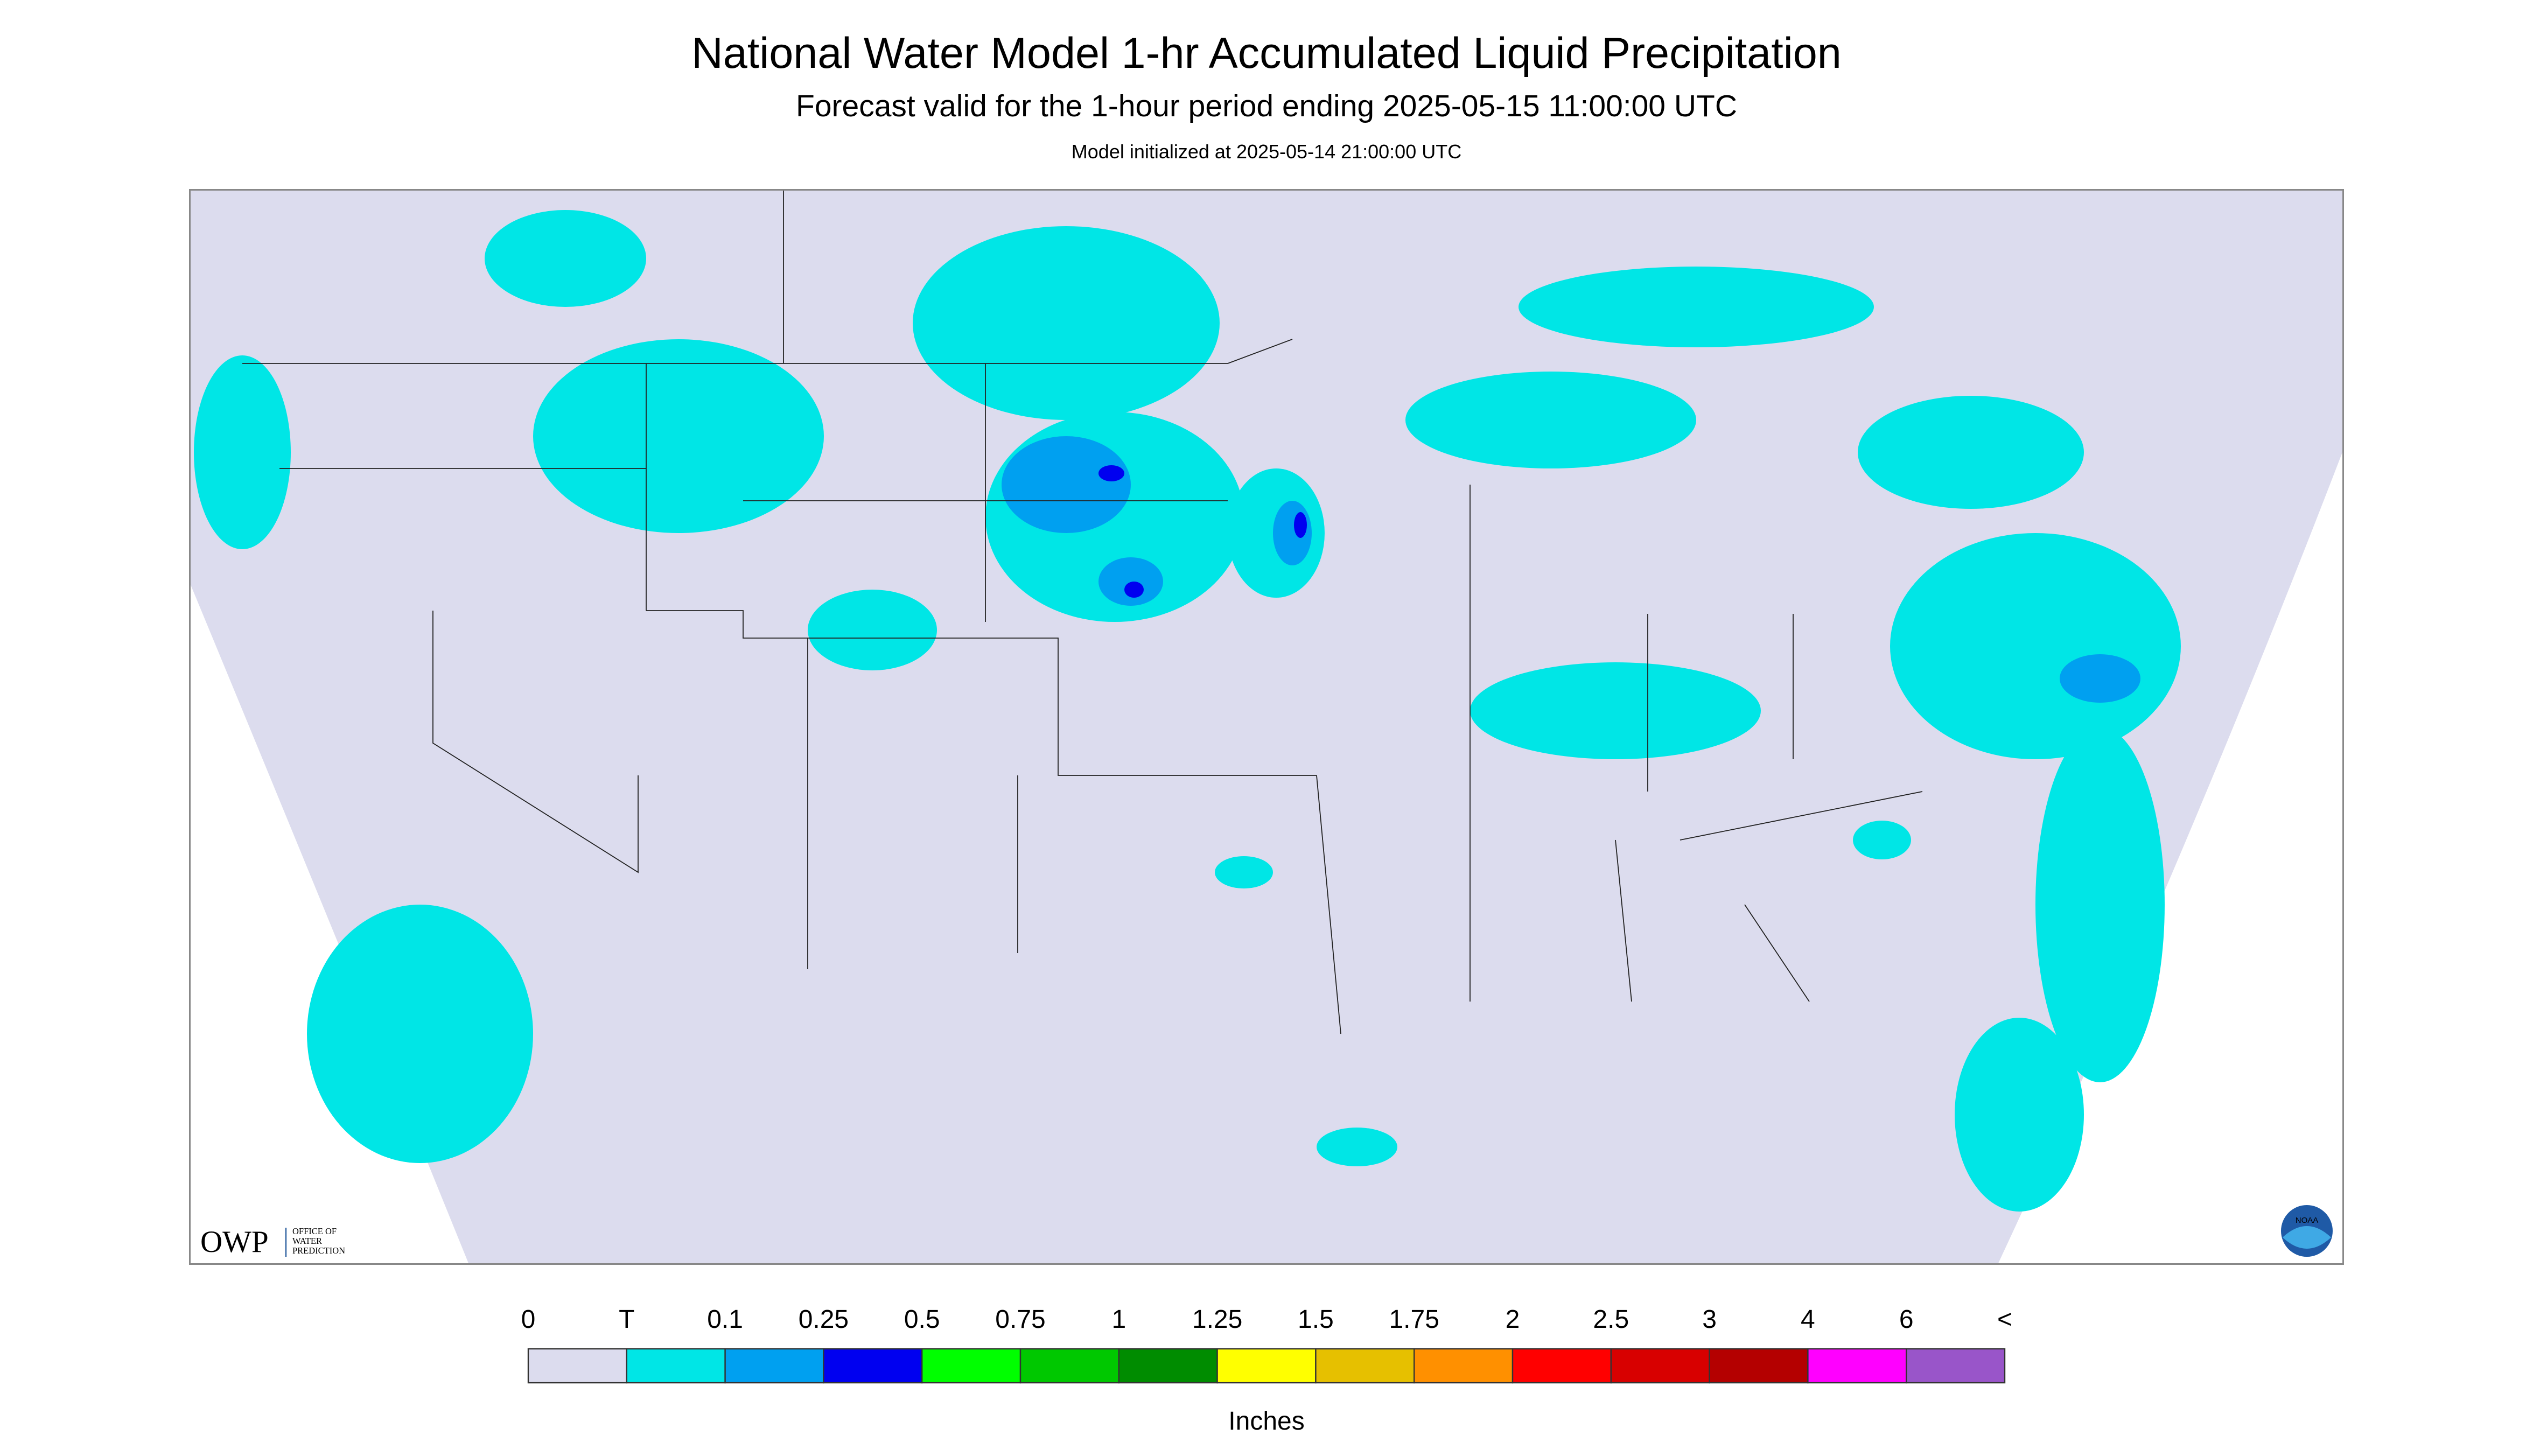 The width and height of the screenshot is (2533, 1456). Describe the element at coordinates (529, 1319) in the screenshot. I see `legend-label: 0` at that location.